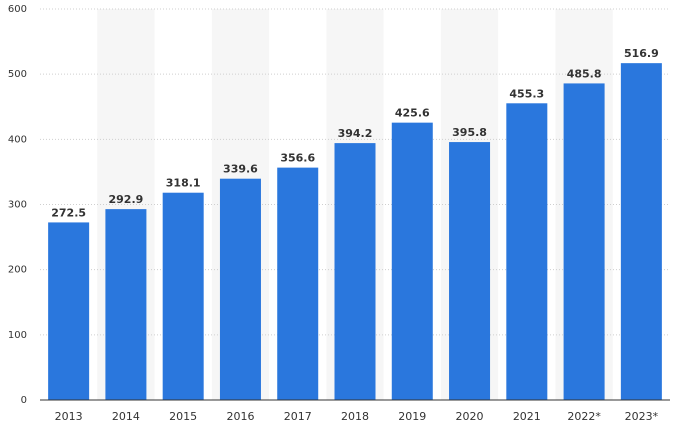  What do you see at coordinates (527, 251) in the screenshot?
I see `bar-2021` at bounding box center [527, 251].